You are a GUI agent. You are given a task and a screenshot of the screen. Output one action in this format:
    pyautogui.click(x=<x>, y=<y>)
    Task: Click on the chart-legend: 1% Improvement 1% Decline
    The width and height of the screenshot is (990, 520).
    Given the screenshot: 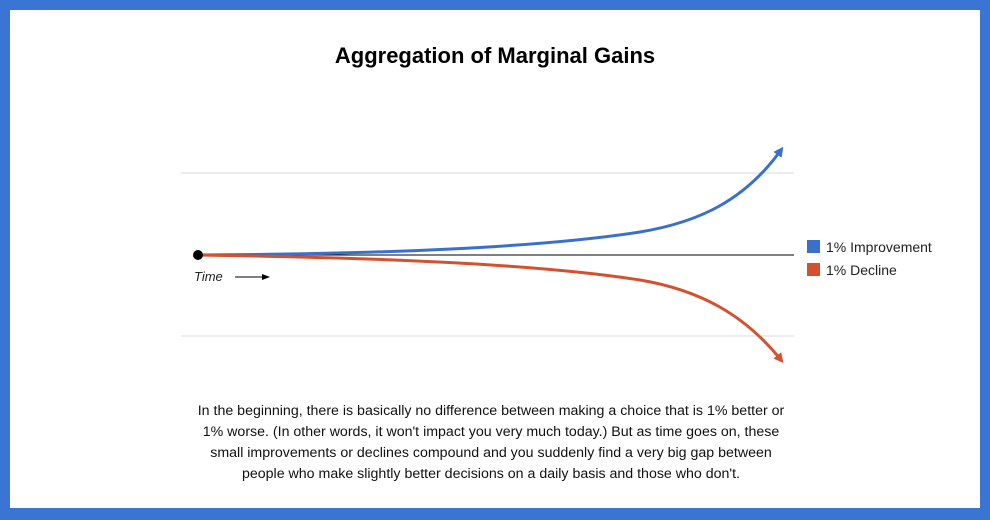 What is the action you would take?
    pyautogui.click(x=869, y=258)
    